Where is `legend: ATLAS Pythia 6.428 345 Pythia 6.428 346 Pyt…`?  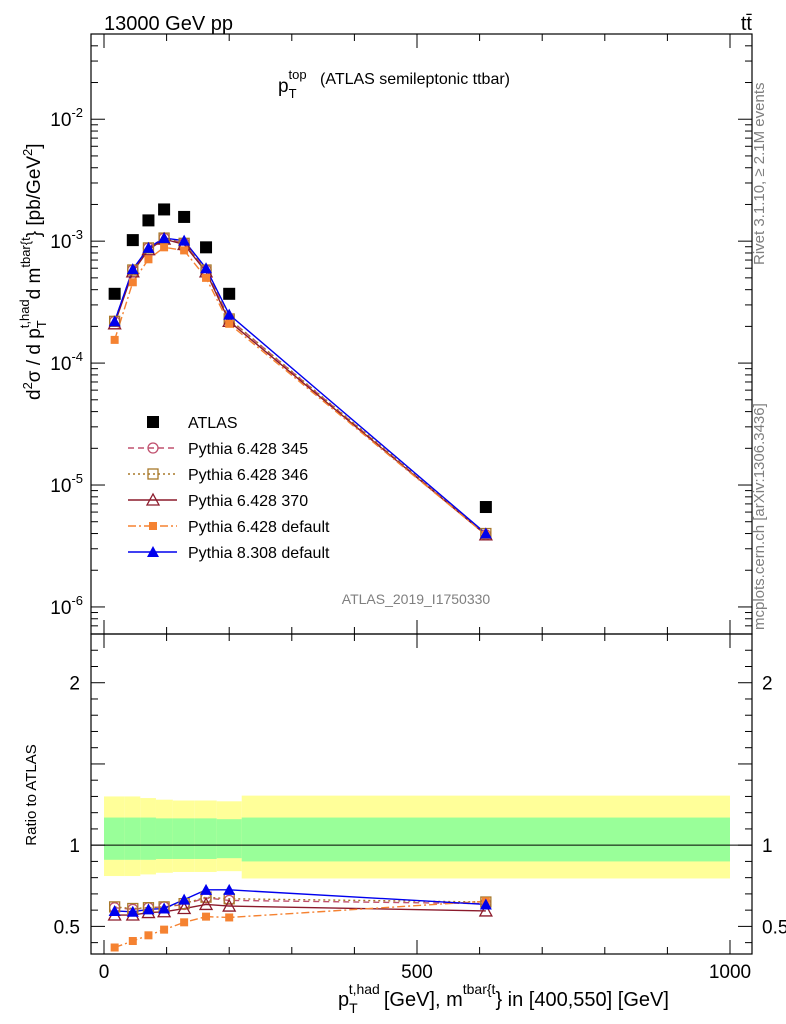
legend: ATLAS Pythia 6.428 345 Pythia 6.428 346 Pyt… is located at coordinates (229, 488).